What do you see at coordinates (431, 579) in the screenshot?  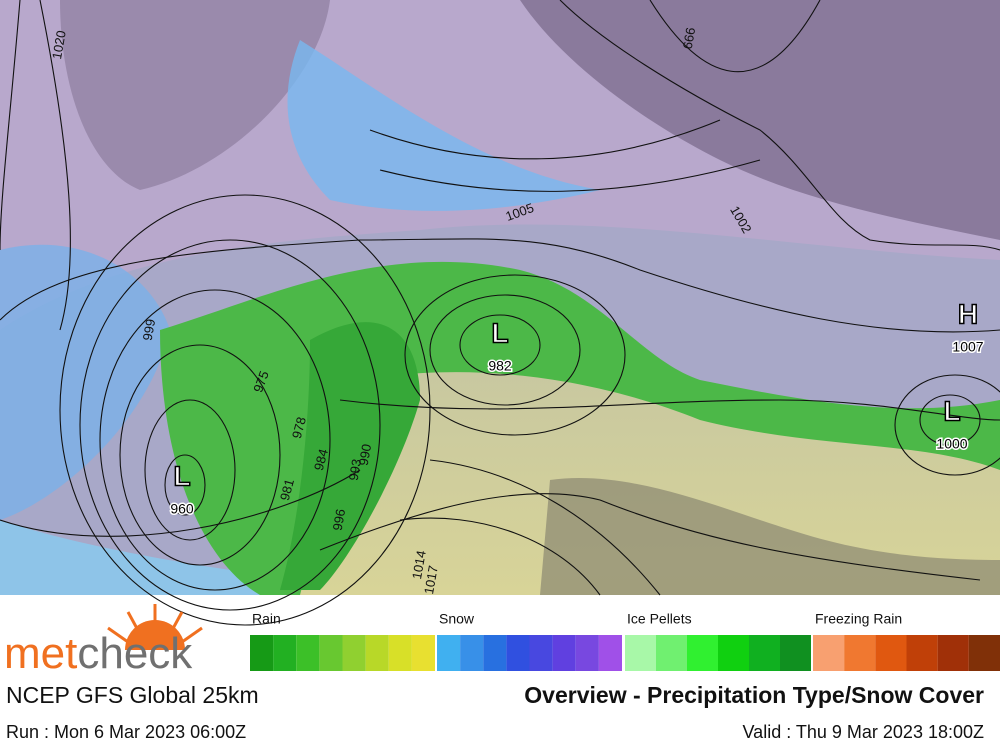 I see `isobar-label: 1017` at bounding box center [431, 579].